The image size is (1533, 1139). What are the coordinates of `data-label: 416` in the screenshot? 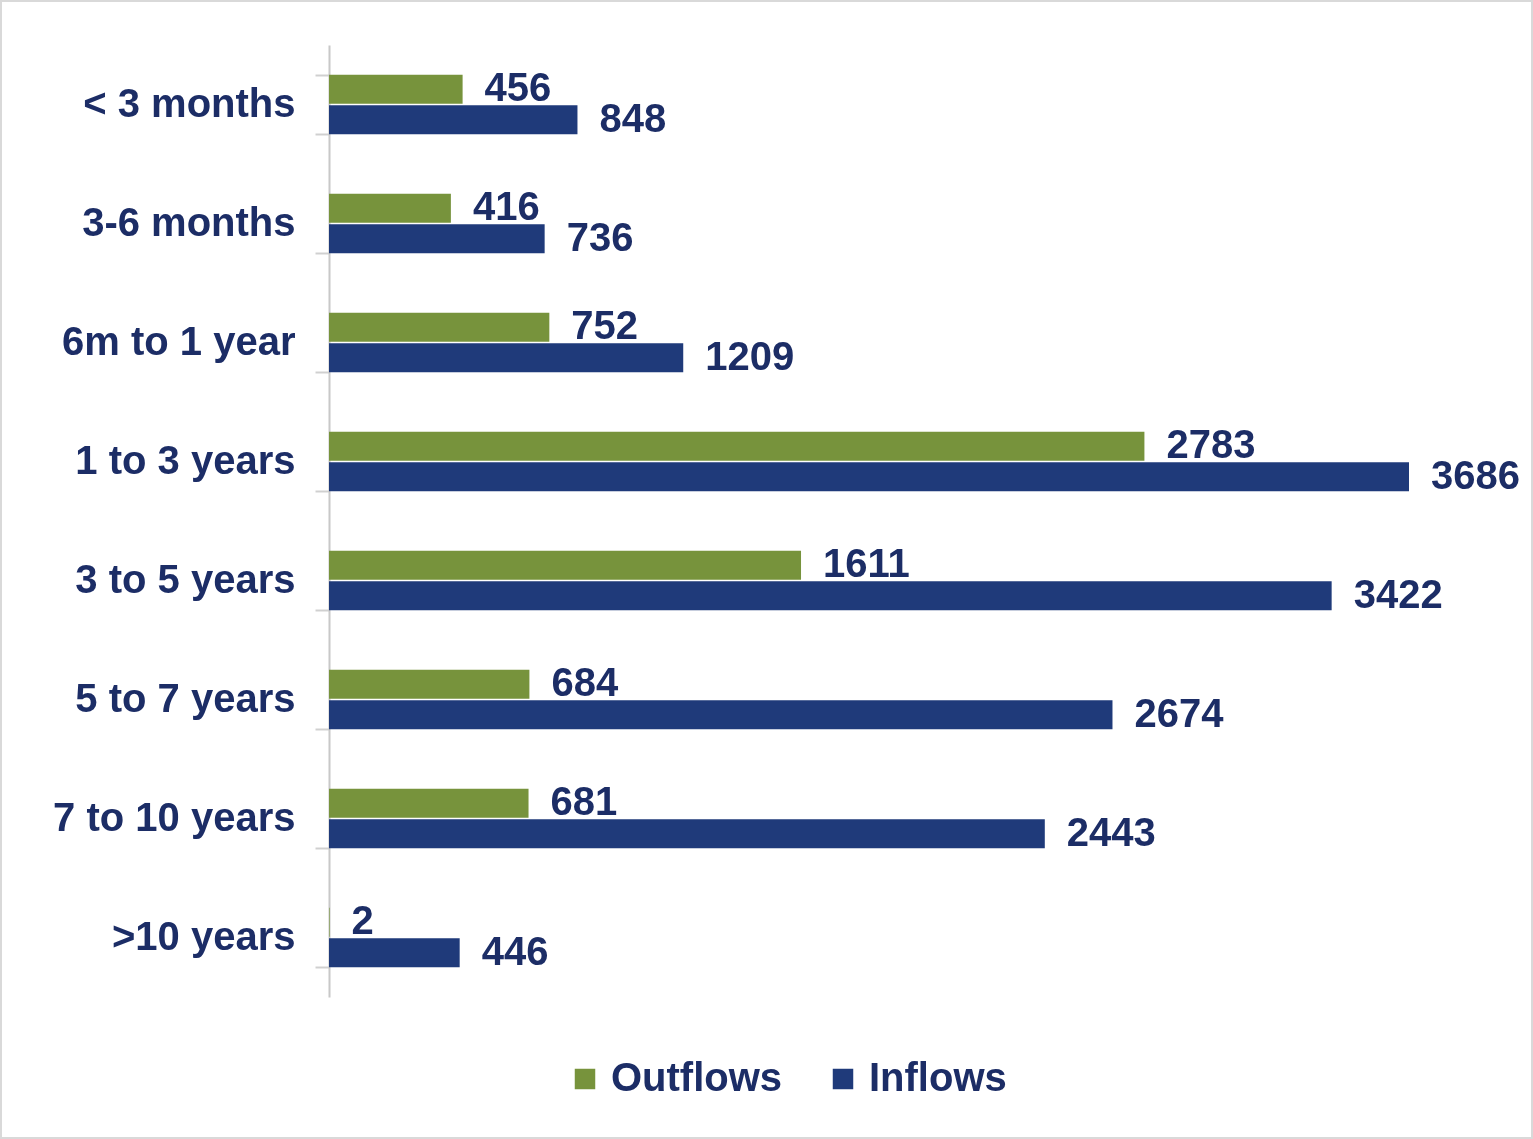 It's located at (506, 206).